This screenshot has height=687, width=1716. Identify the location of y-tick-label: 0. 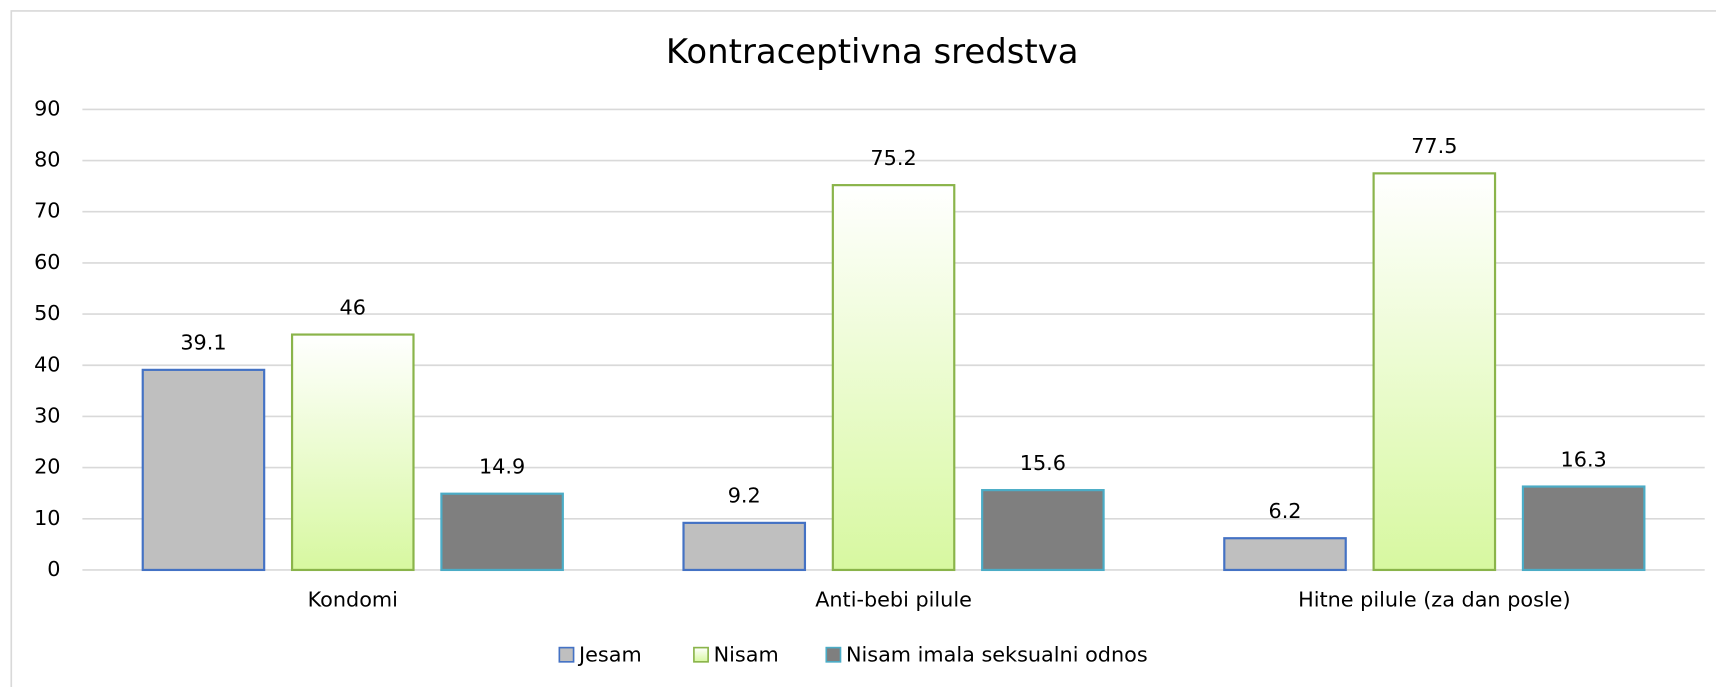
(53, 569).